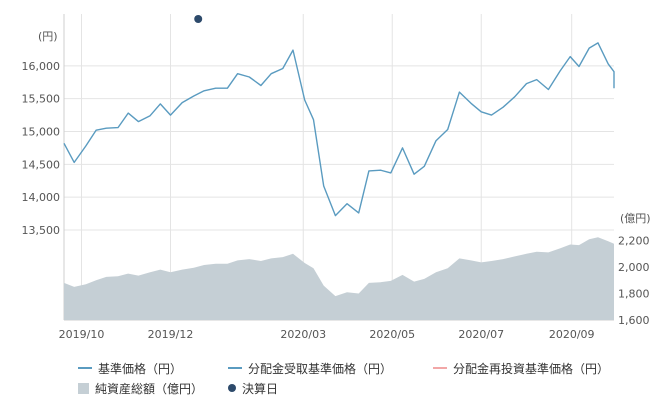  What do you see at coordinates (260, 388) in the screenshot?
I see `legend-label: 決算日` at bounding box center [260, 388].